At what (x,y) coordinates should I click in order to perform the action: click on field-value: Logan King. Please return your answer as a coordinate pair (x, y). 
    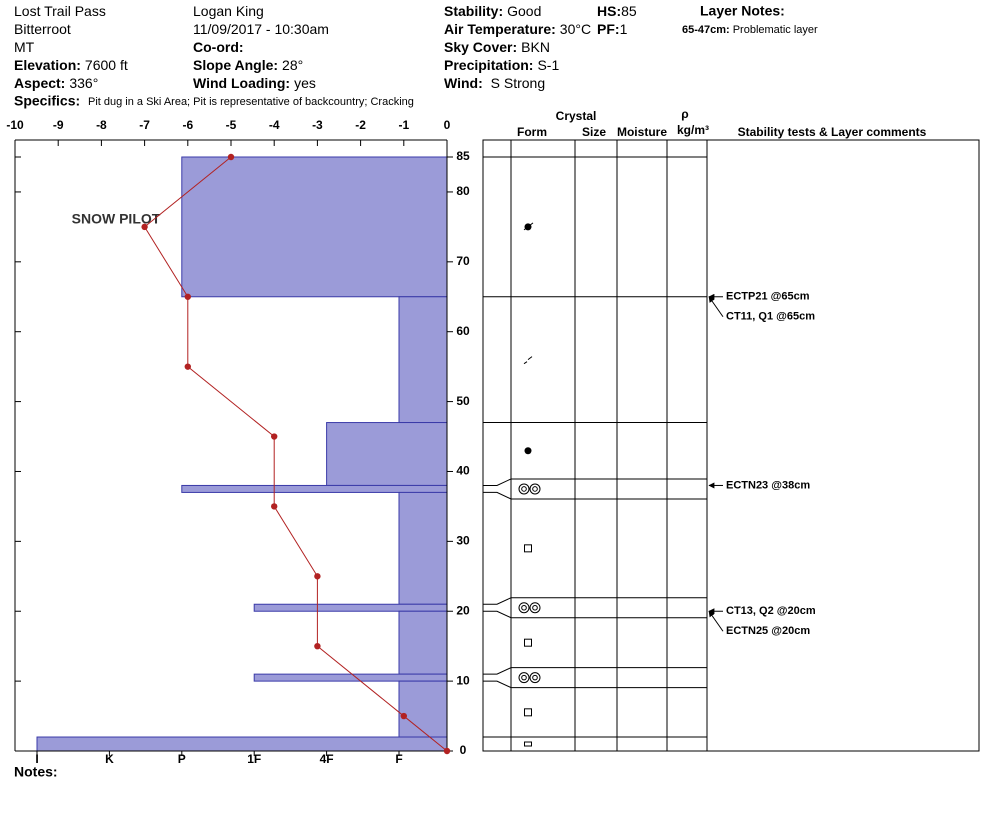
    Looking at the image, I should click on (228, 11).